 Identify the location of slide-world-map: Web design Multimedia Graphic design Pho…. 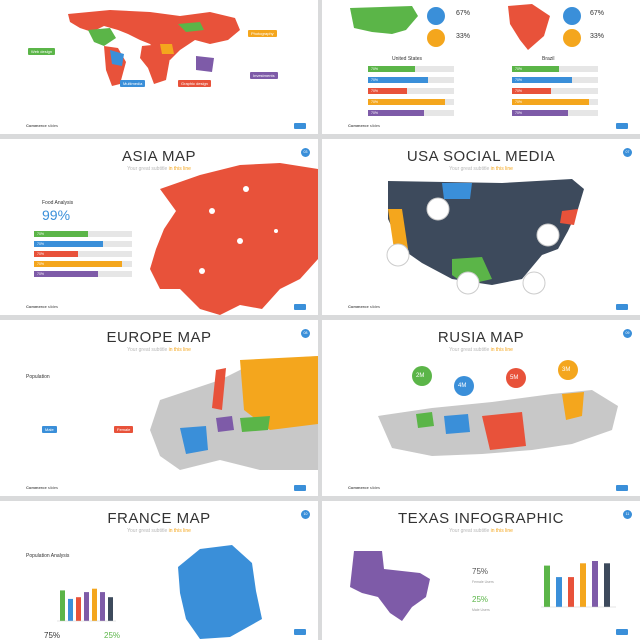
(159, 67).